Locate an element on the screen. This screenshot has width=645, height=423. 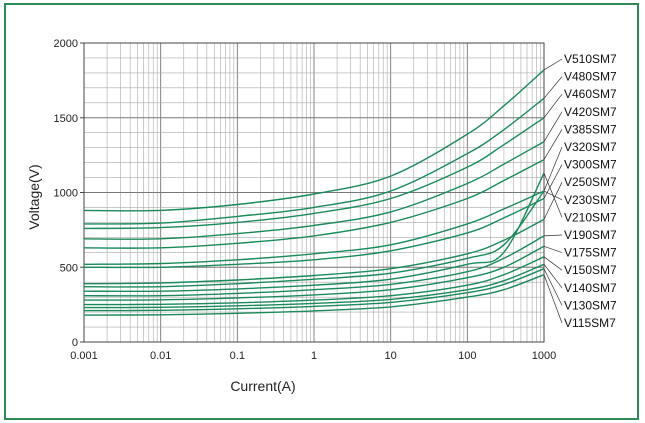
series-line-v175sm7 is located at coordinates (314, 273).